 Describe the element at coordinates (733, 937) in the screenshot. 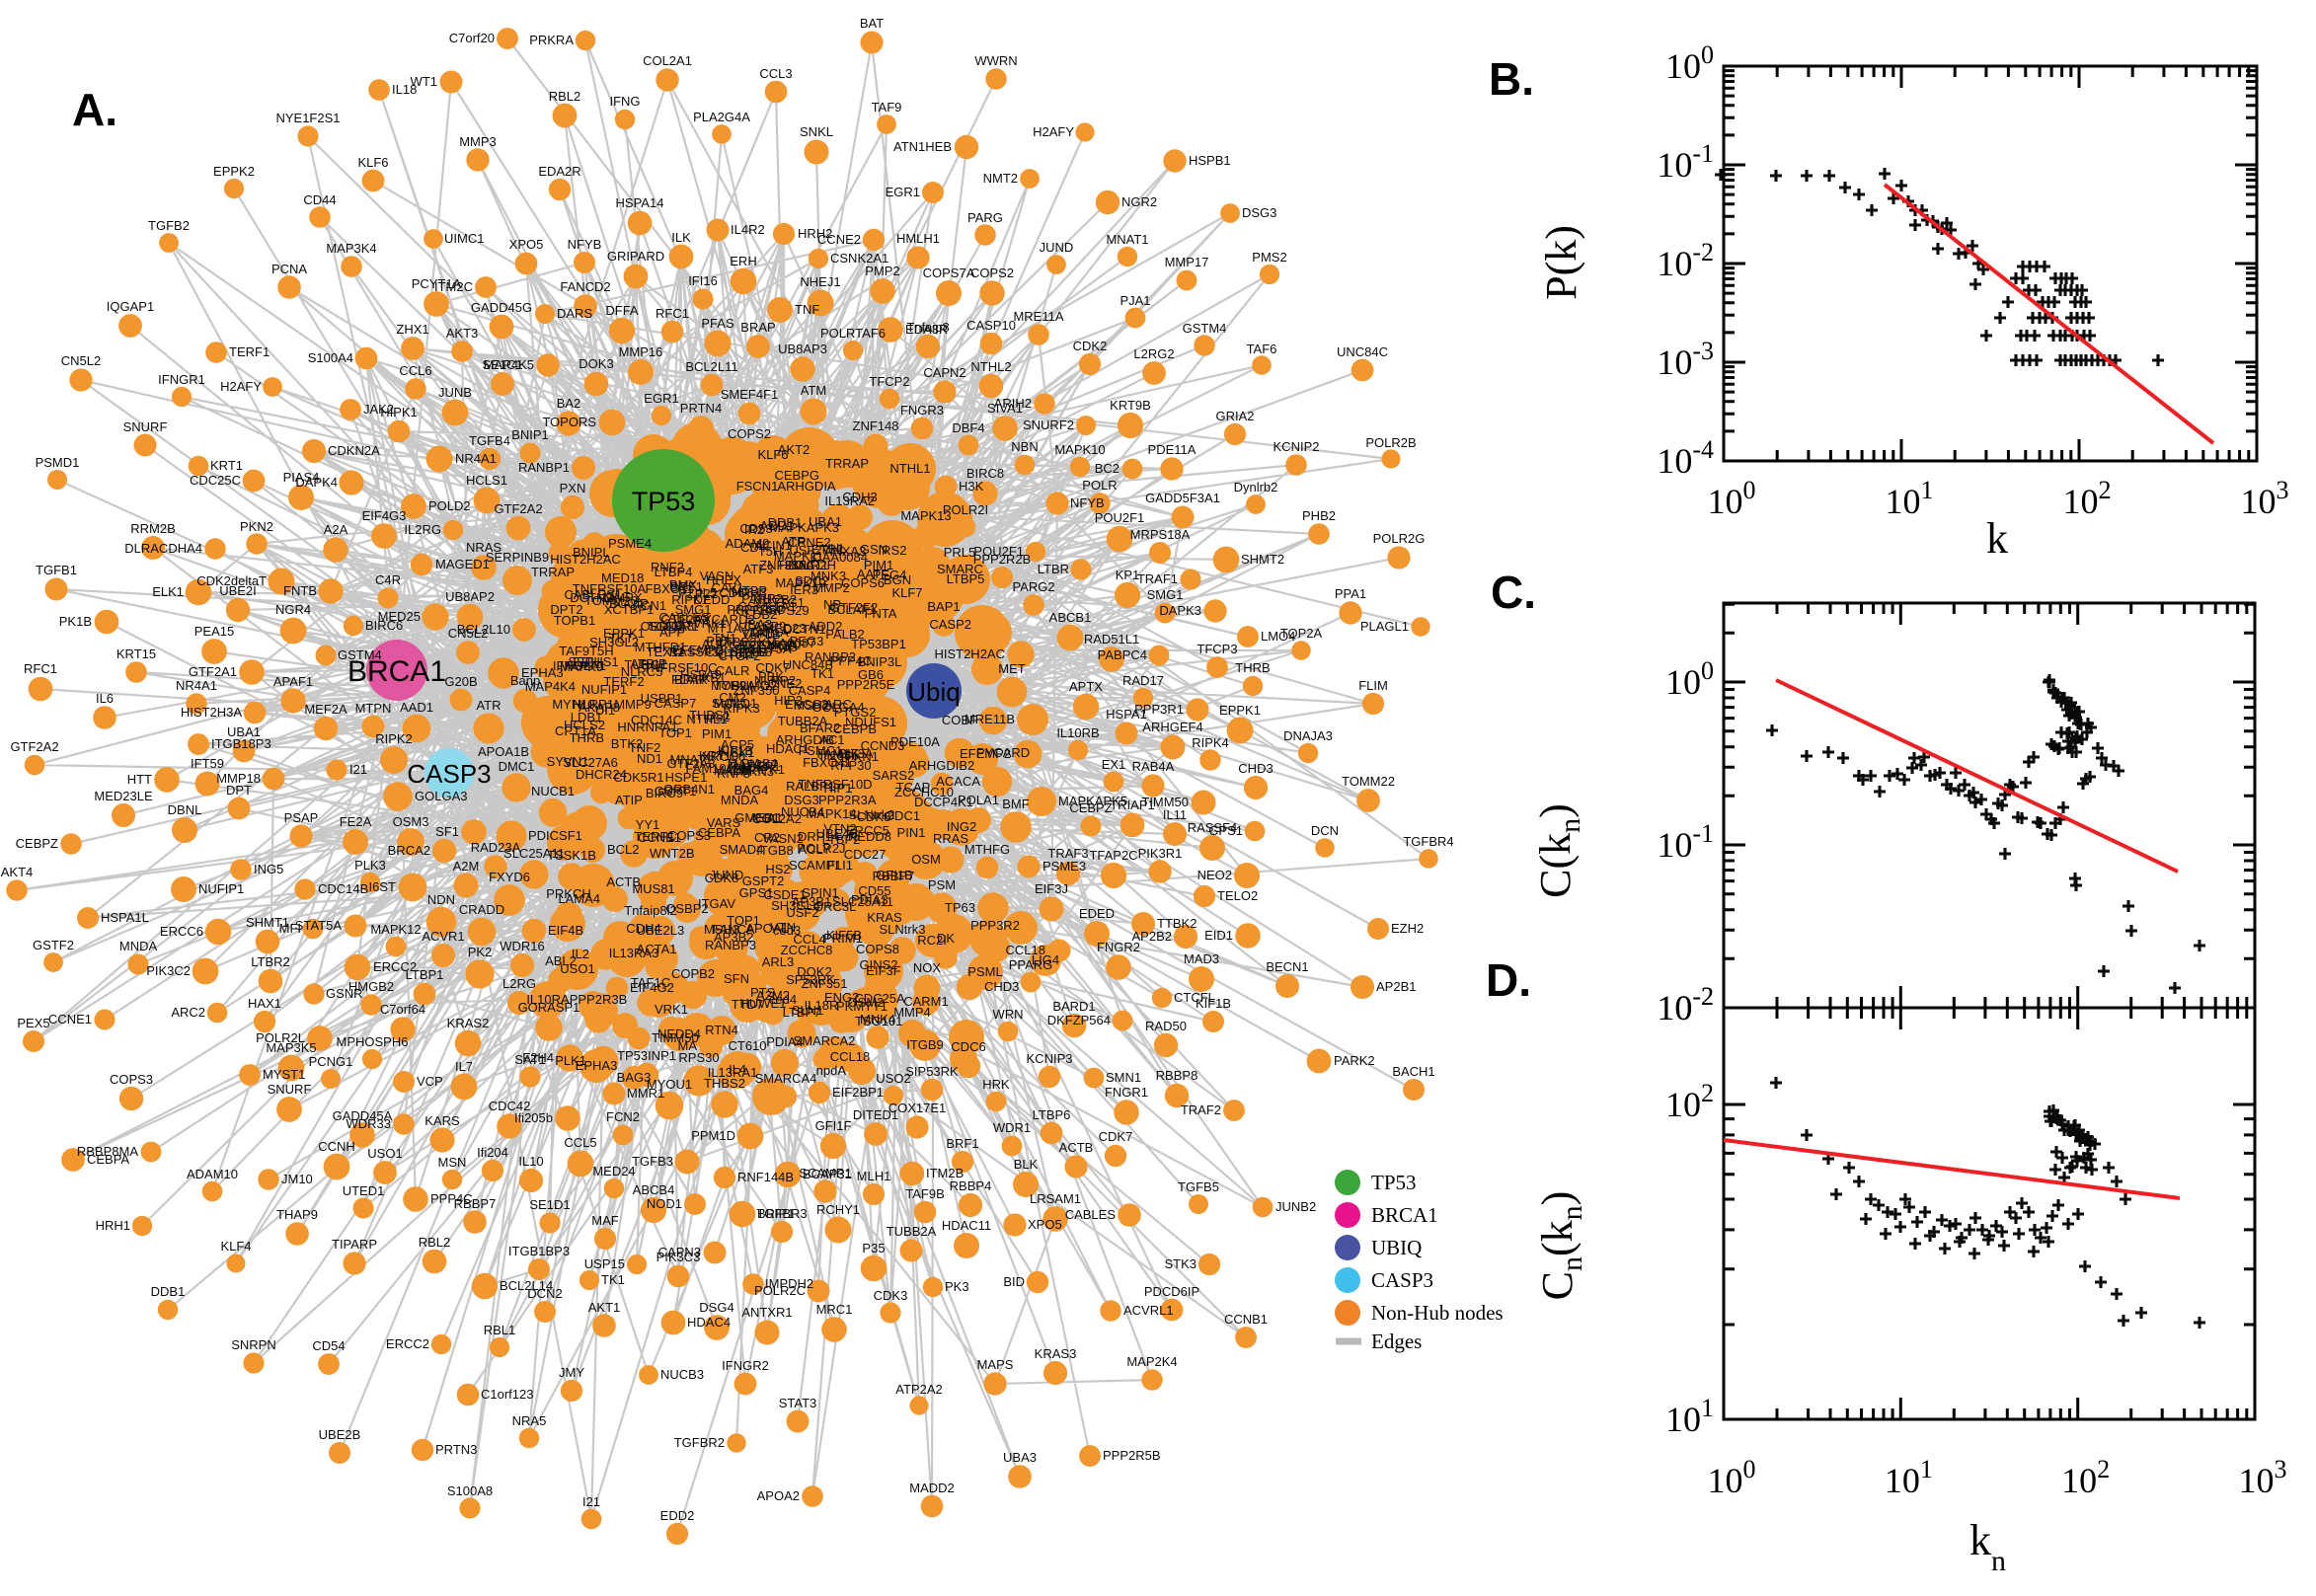

I see `svg-text: AP3B2` at that location.